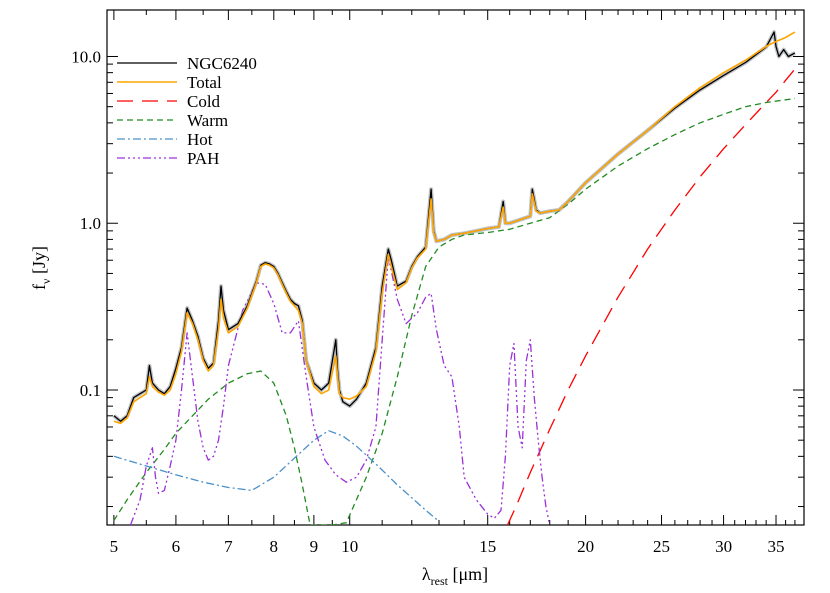 The height and width of the screenshot is (593, 830). I want to click on x-tick-label: 9, so click(314, 546).